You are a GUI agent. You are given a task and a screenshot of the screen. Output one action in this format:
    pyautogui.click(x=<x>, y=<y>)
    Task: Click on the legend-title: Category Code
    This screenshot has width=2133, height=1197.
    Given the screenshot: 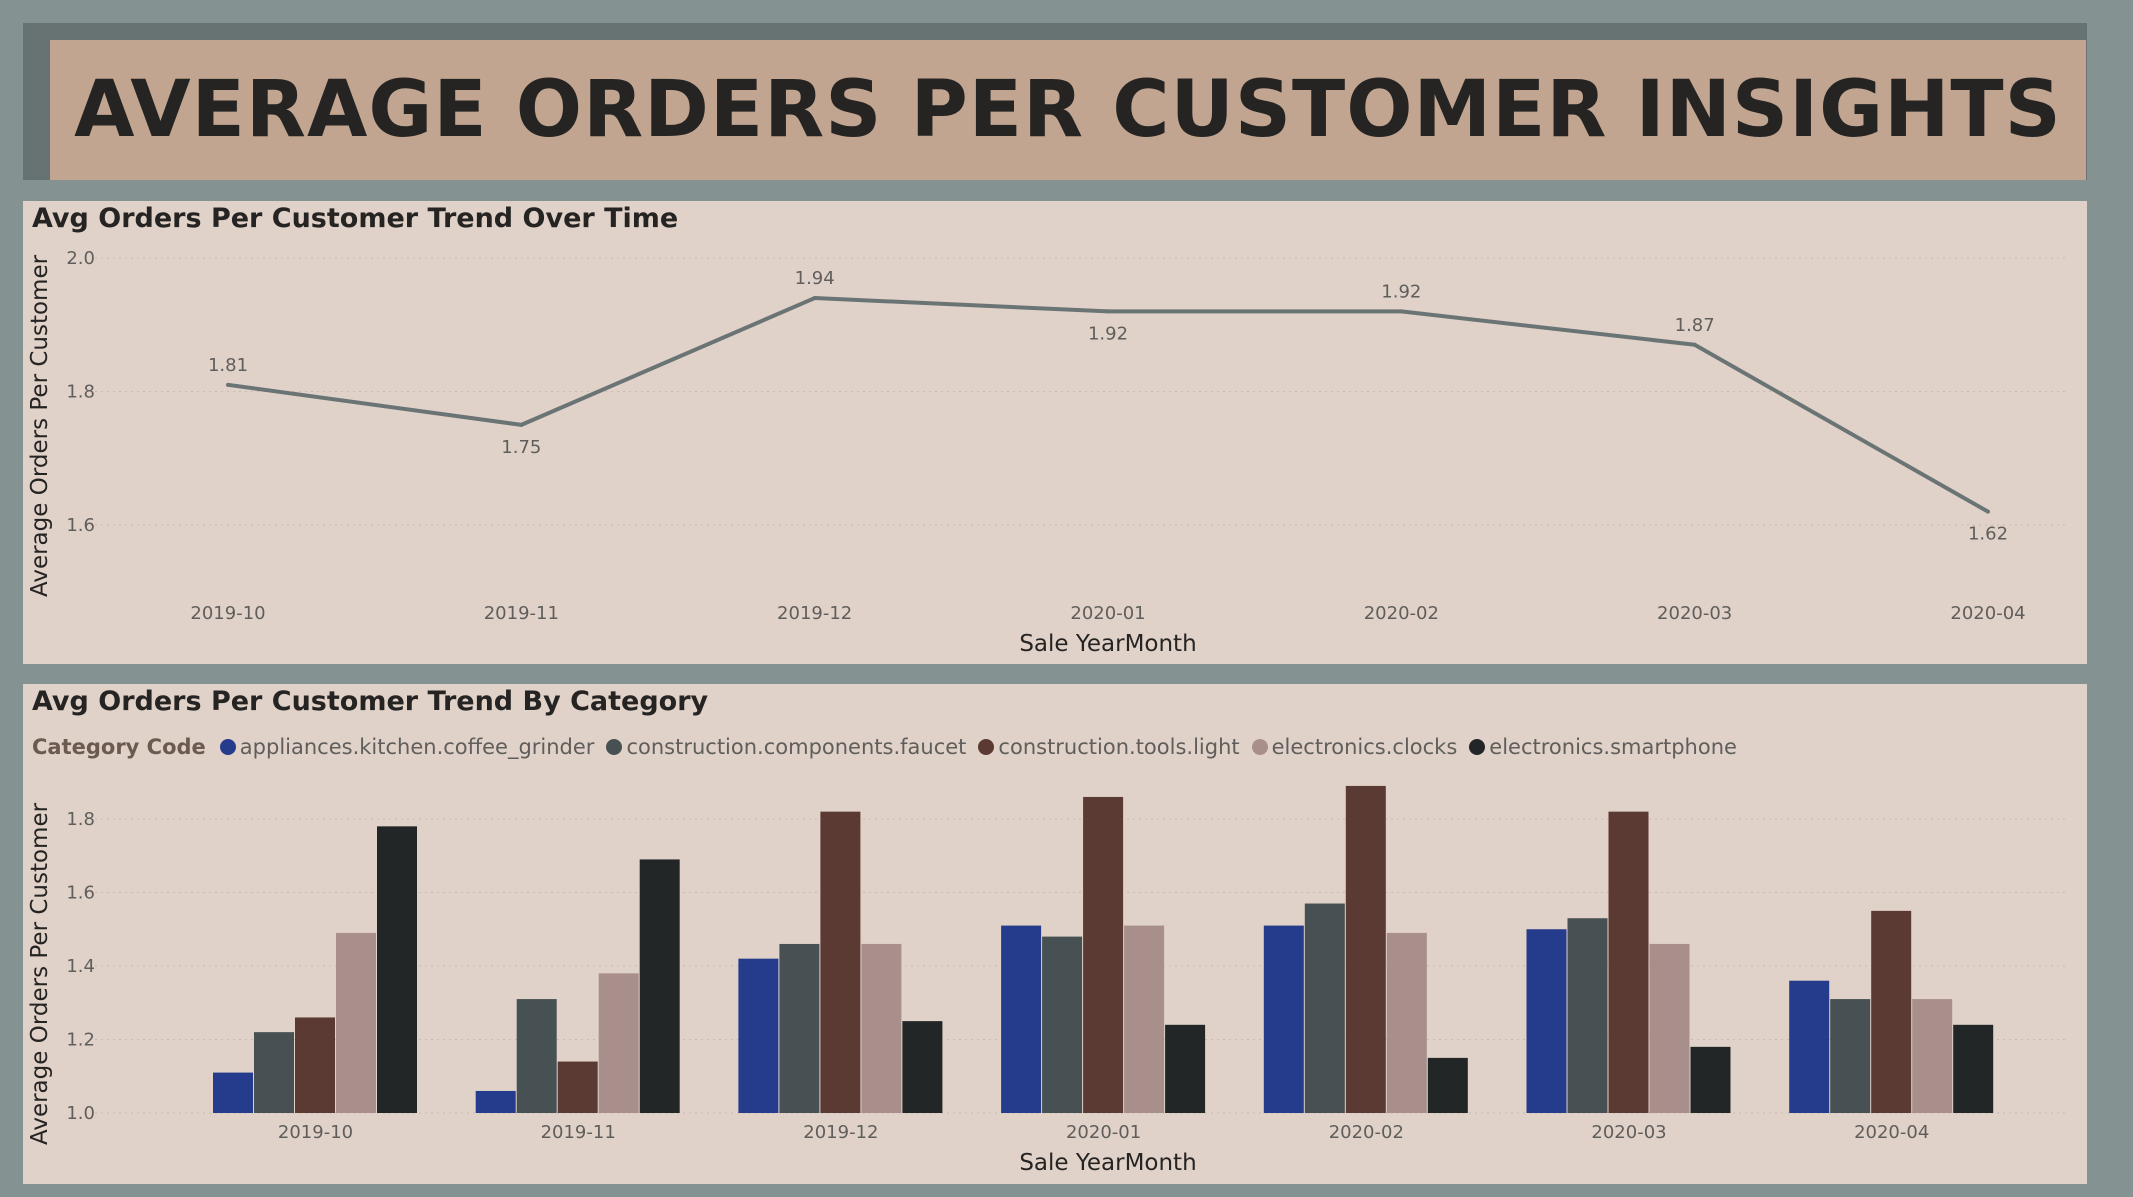 What is the action you would take?
    pyautogui.click(x=119, y=747)
    